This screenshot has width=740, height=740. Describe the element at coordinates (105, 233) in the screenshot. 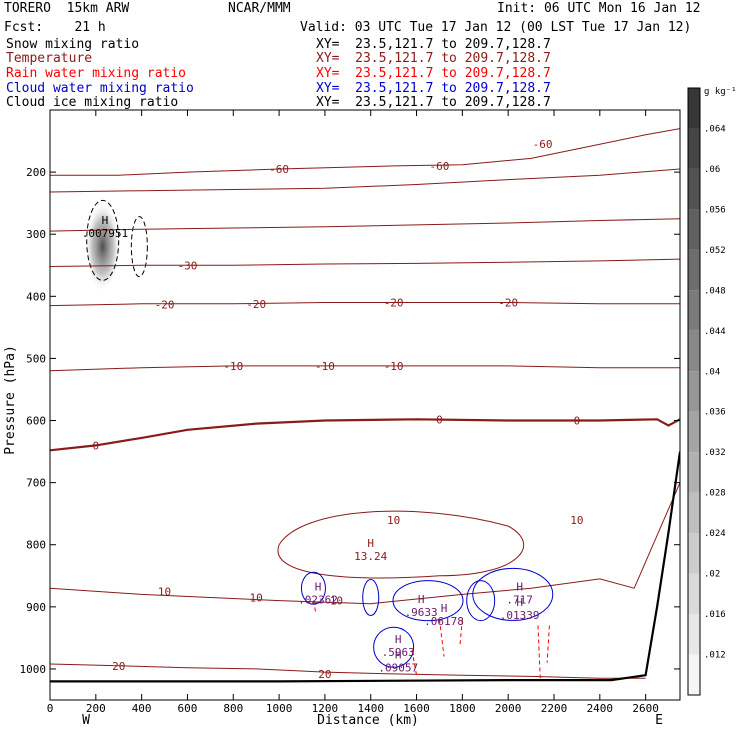

I see `extremum-value: .007951` at that location.